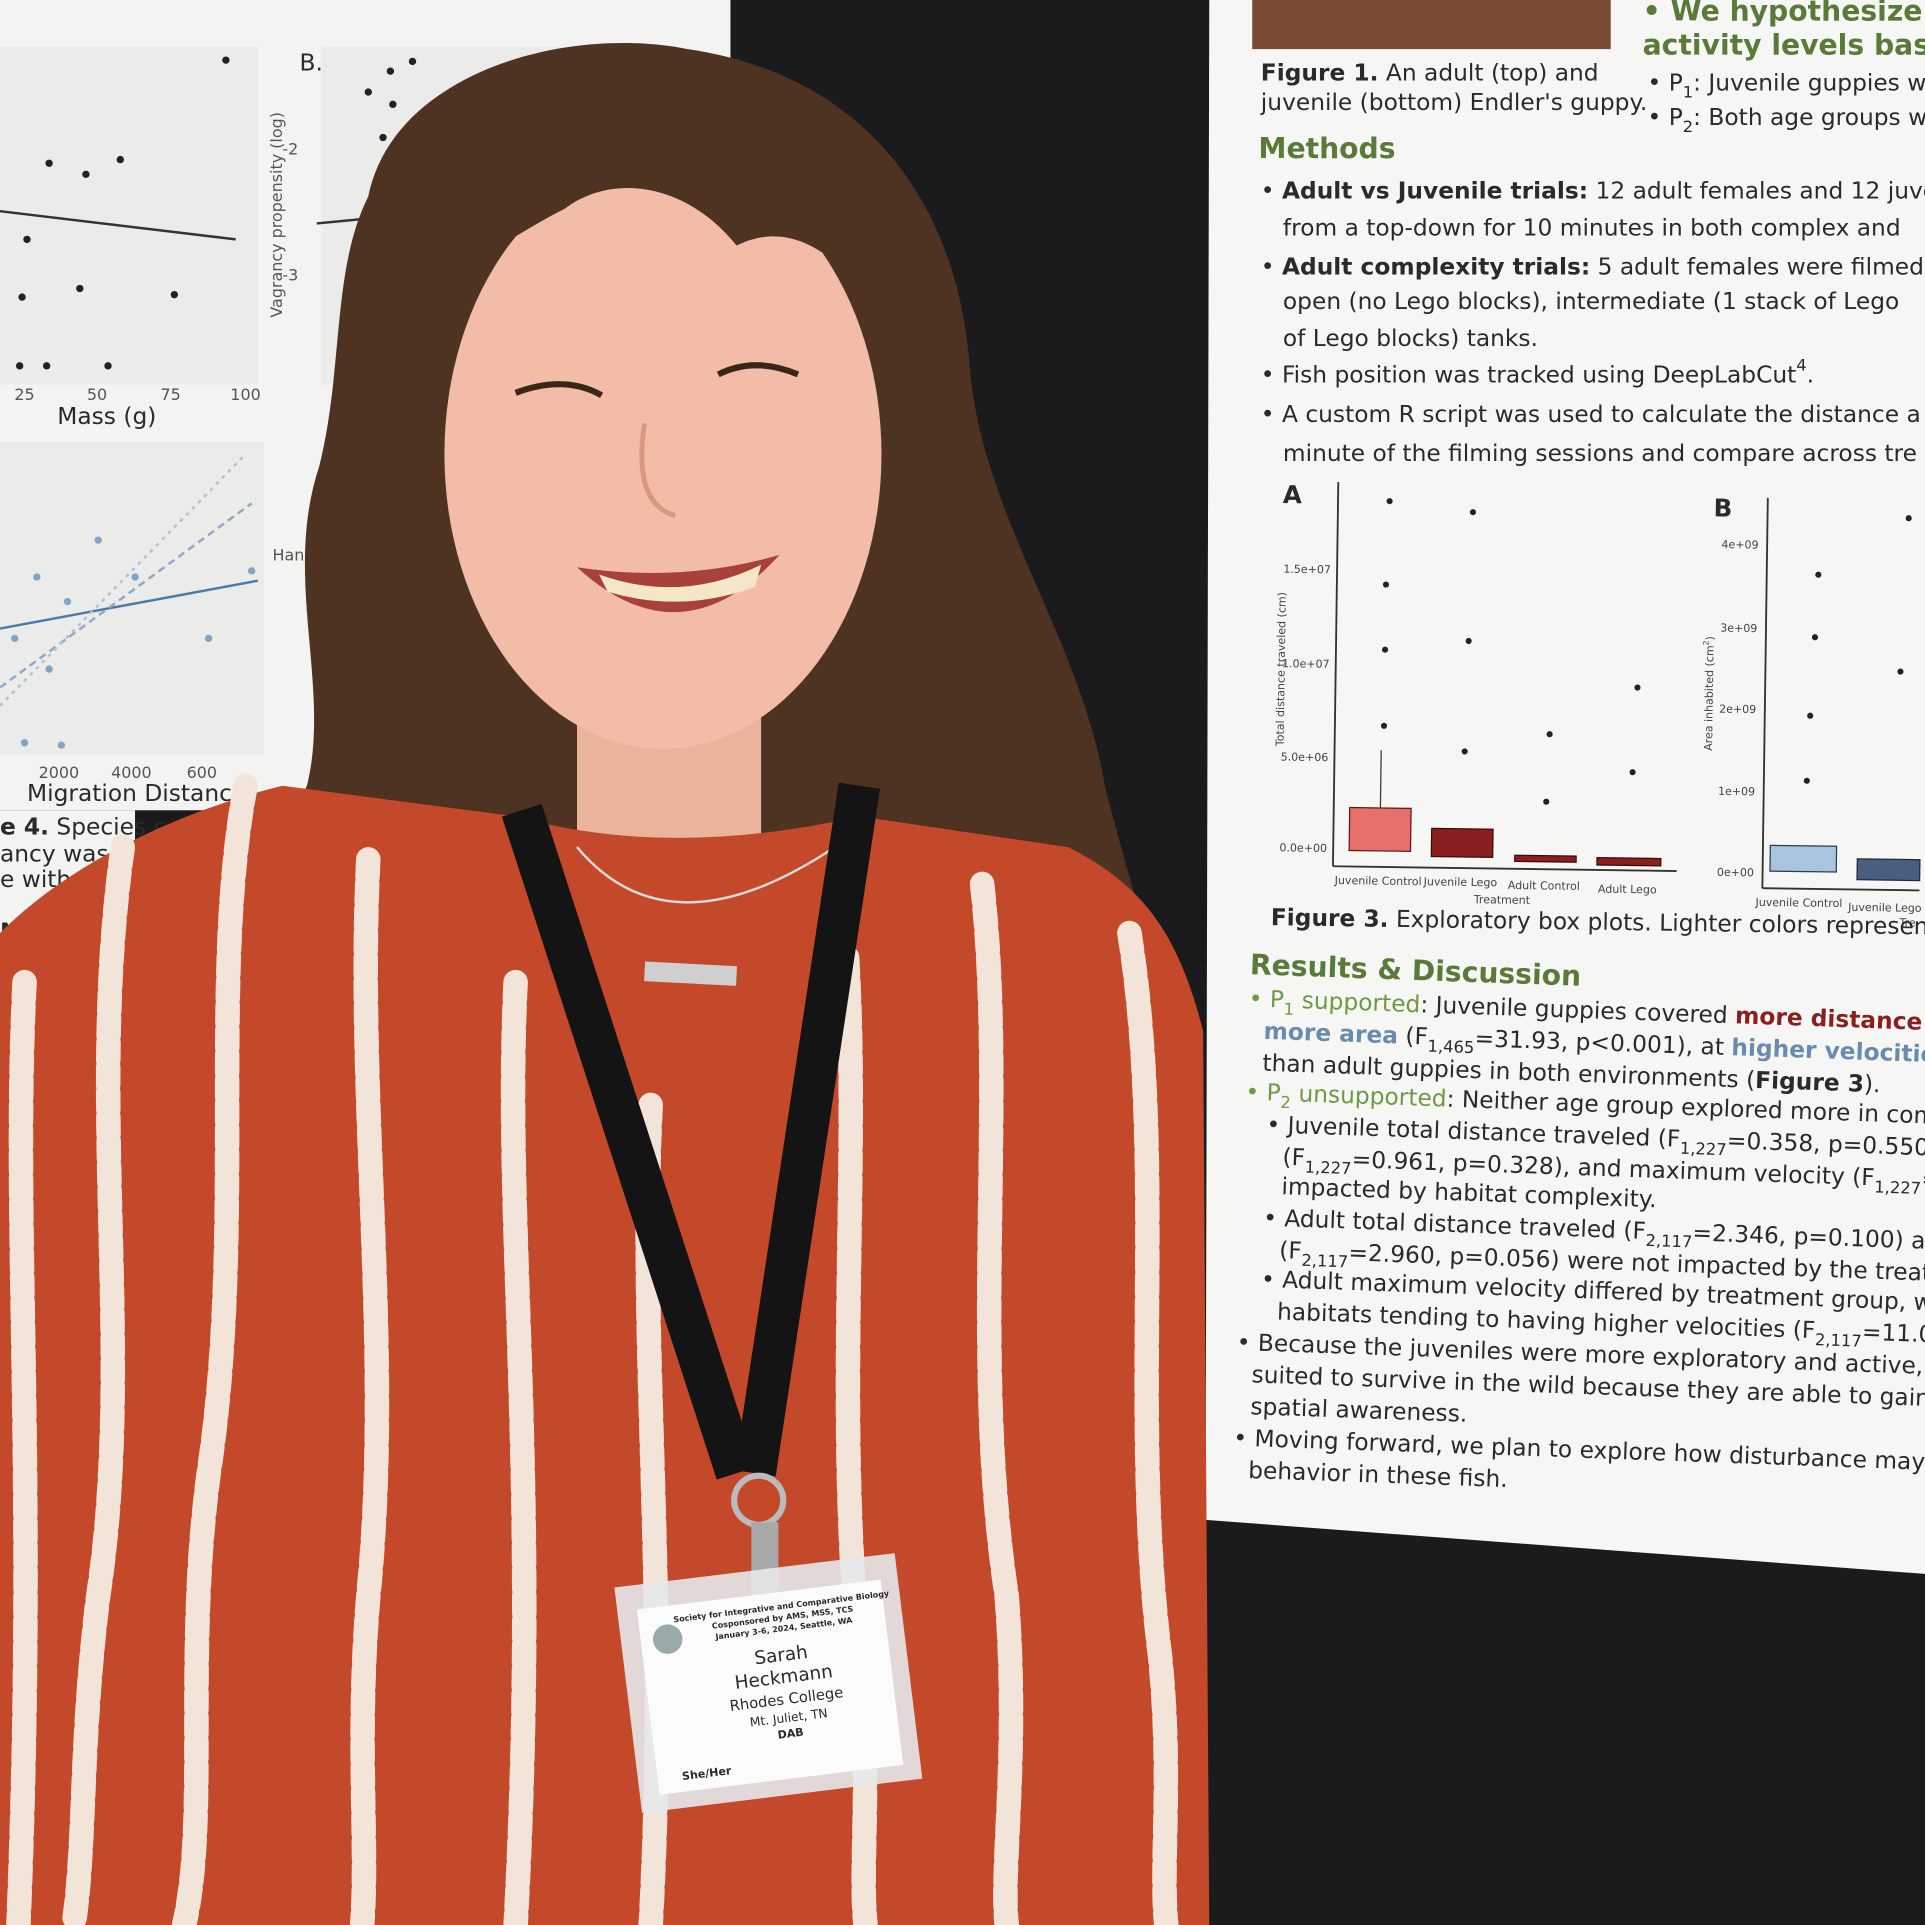  What do you see at coordinates (1923, 1180) in the screenshot?
I see `text-segment: =0` at bounding box center [1923, 1180].